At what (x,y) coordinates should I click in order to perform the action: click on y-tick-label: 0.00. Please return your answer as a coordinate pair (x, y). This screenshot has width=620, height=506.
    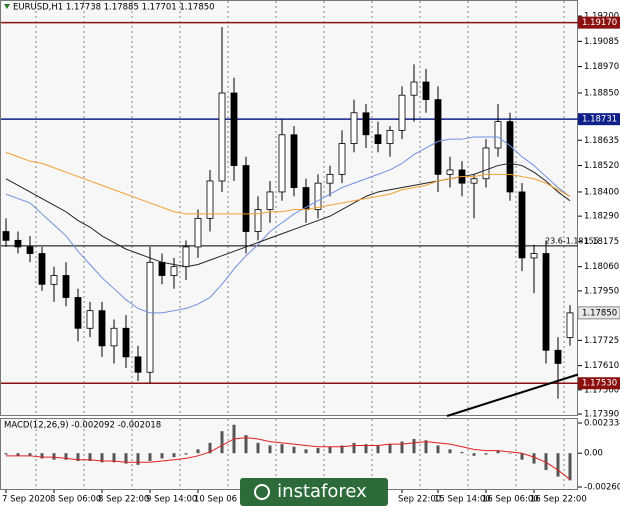
    Looking at the image, I should click on (593, 454).